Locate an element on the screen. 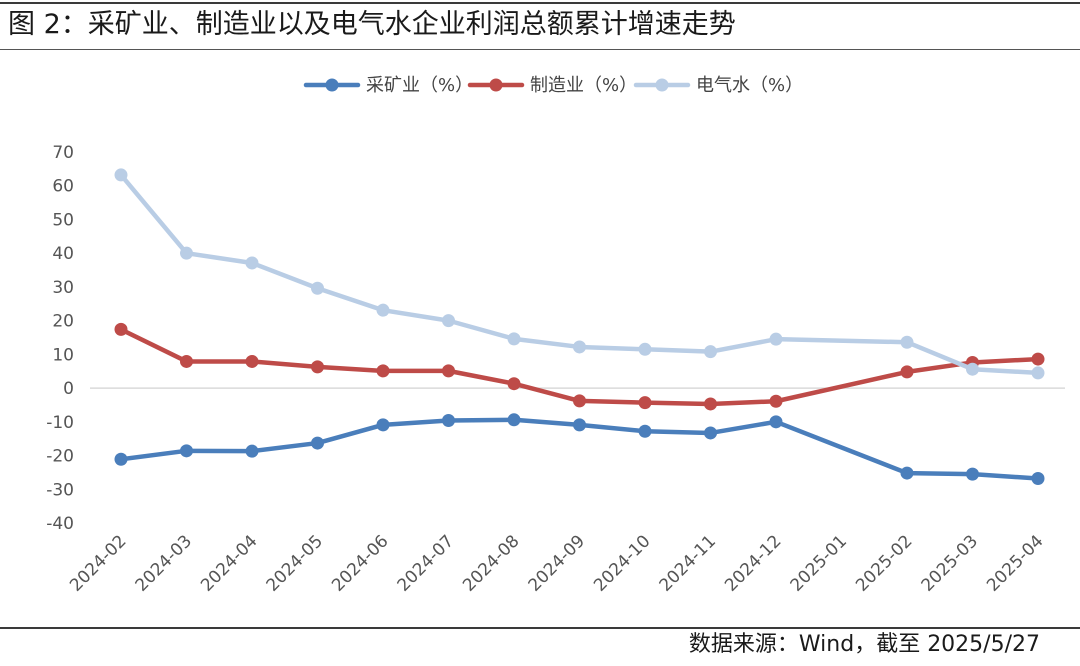 The image size is (1080, 666). y-tick-label: 60 is located at coordinates (63, 187).